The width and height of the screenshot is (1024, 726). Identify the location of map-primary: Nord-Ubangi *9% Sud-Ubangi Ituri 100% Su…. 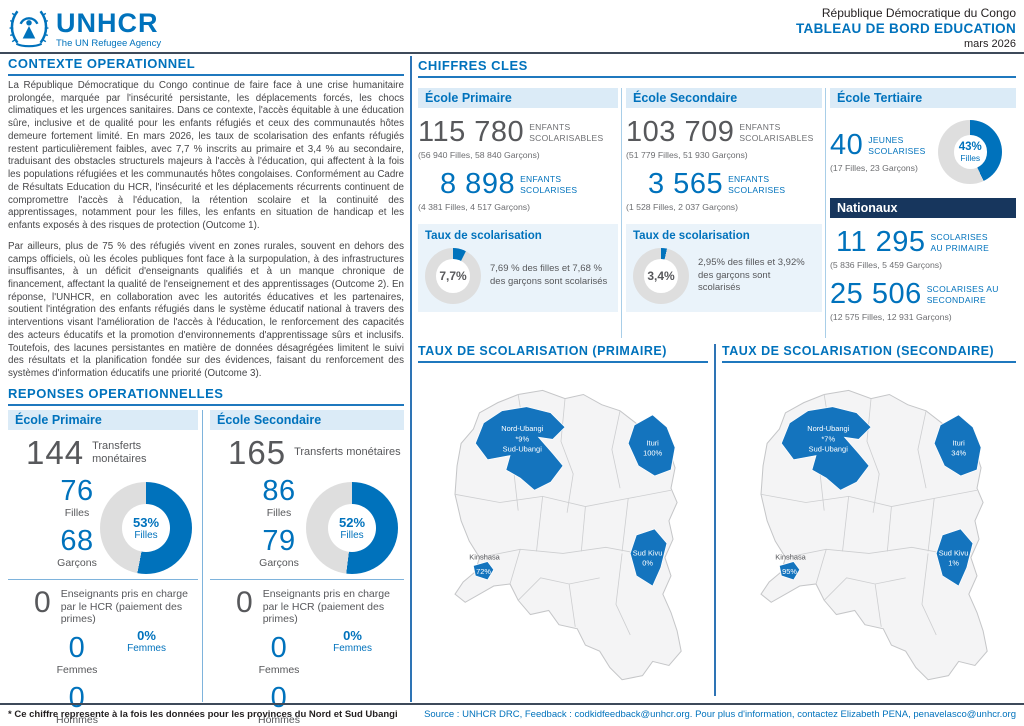
(563, 531).